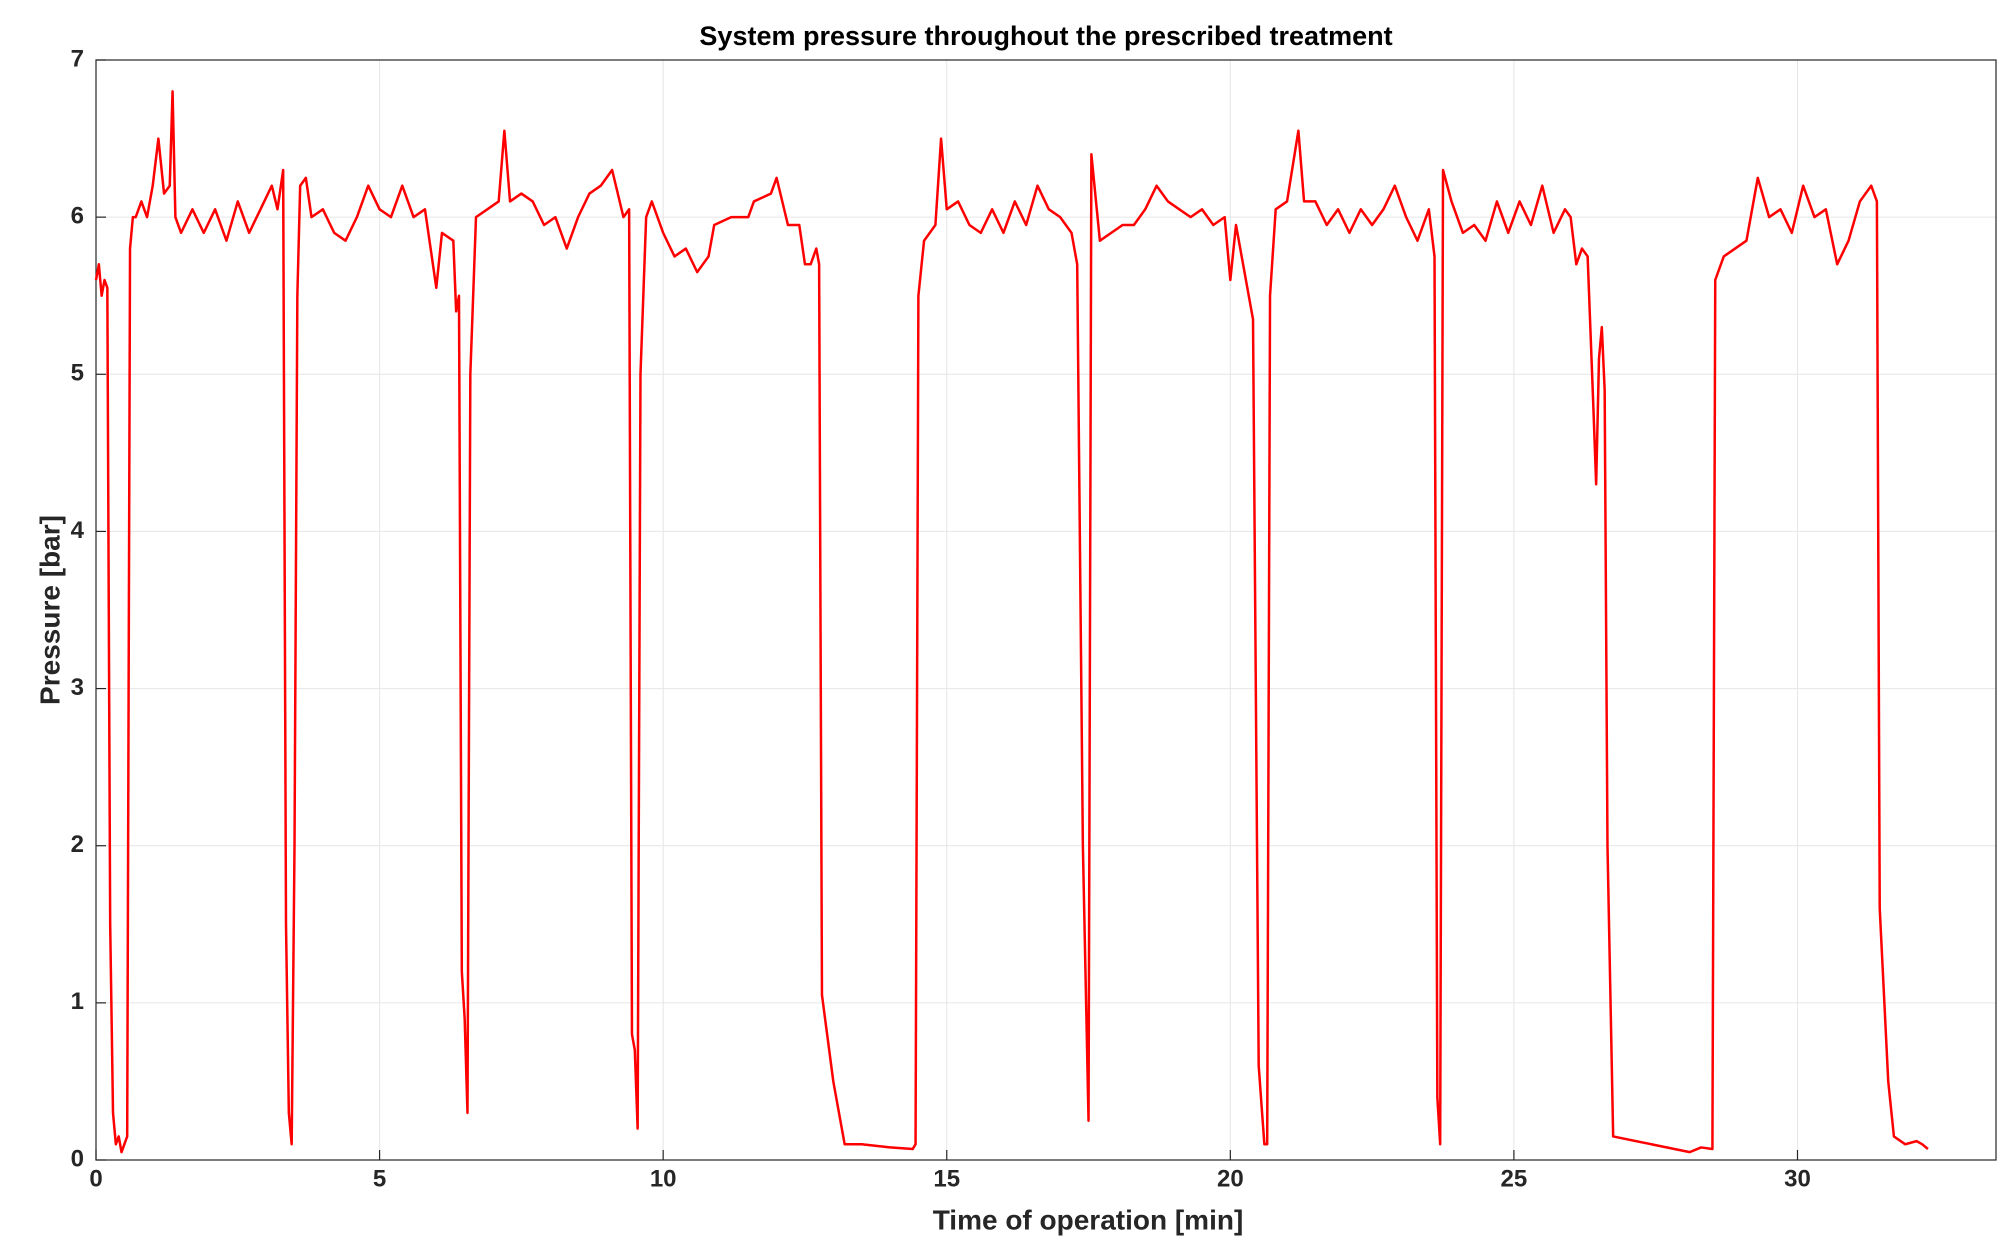 The width and height of the screenshot is (2000, 1243). I want to click on x-axis-label: Time of operation [min], so click(1088, 1219).